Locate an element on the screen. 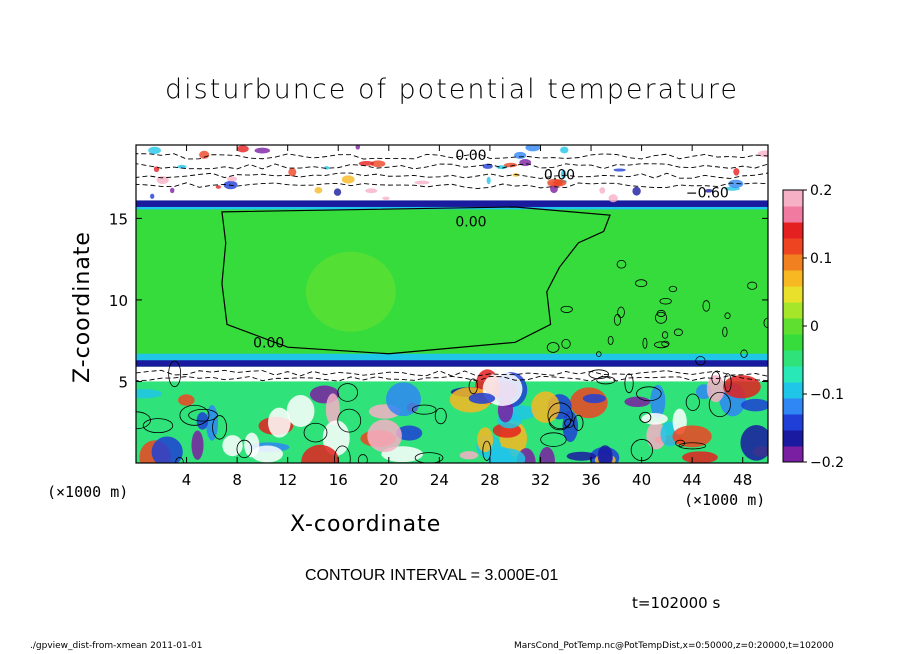 The height and width of the screenshot is (654, 904). upper-layer is located at coordinates (452, 173).